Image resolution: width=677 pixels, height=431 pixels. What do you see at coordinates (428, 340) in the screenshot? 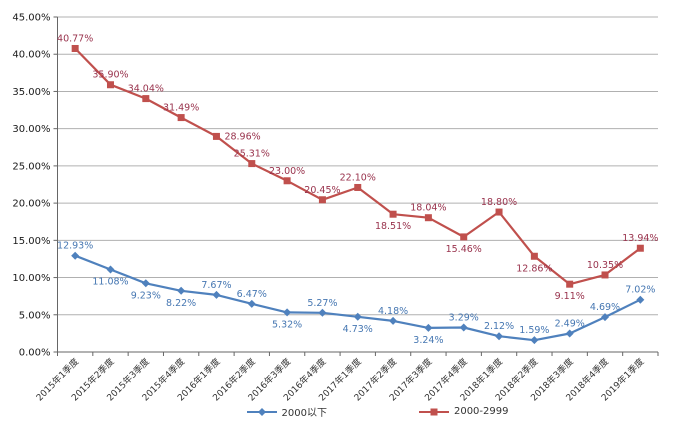
I see `data-label: 3.24%` at bounding box center [428, 340].